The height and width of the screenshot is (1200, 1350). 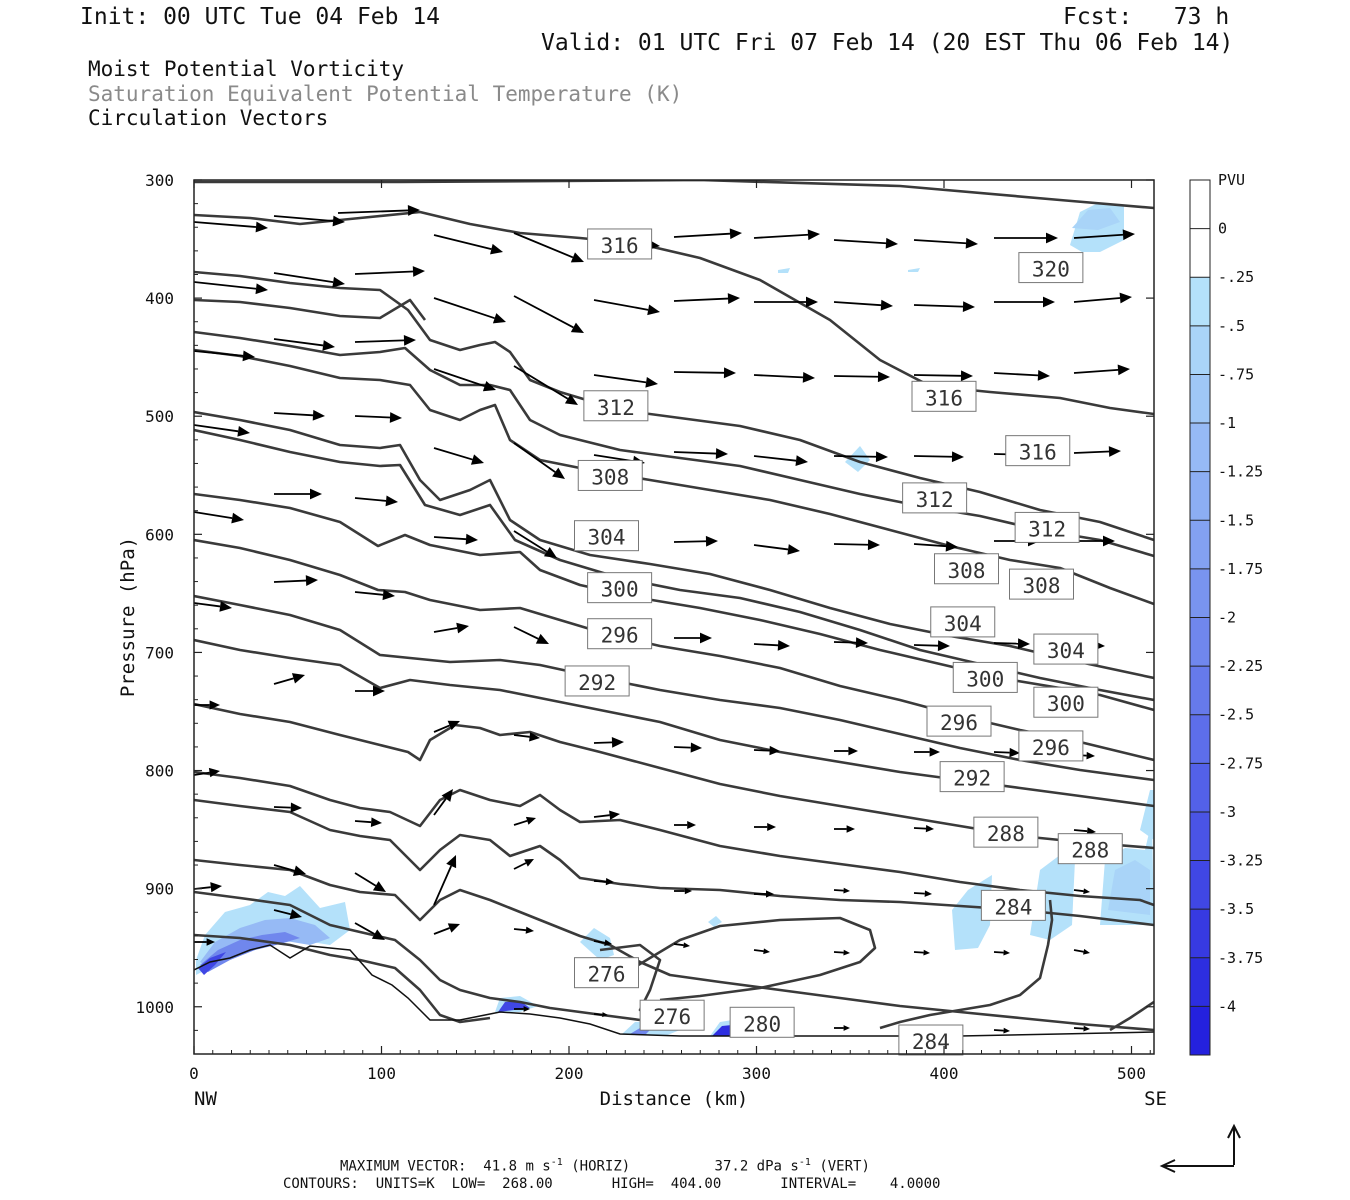 I want to click on contour-label: 276, so click(x=672, y=1015).